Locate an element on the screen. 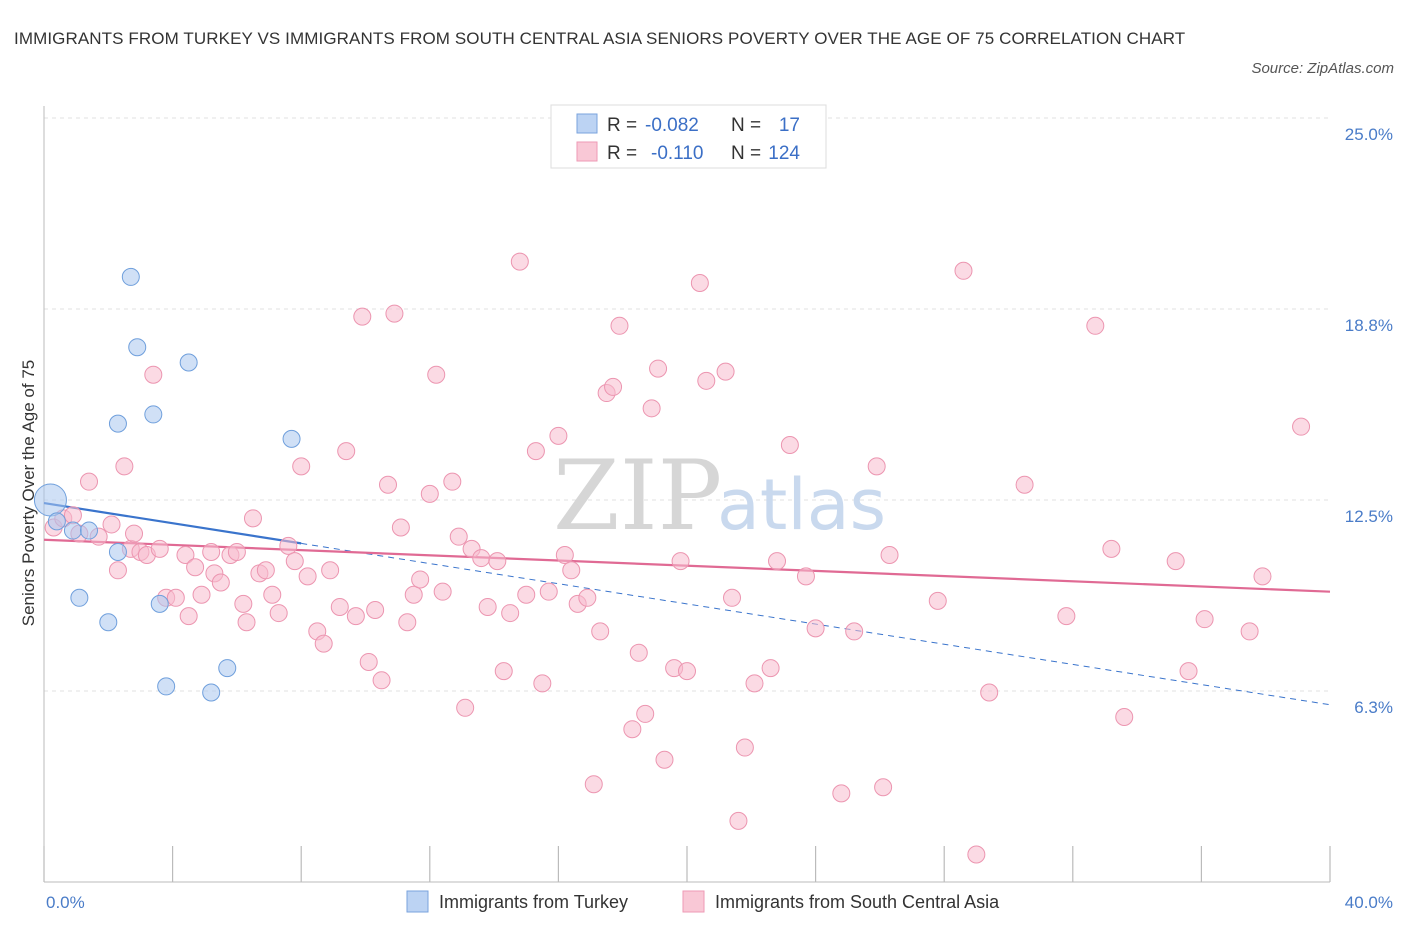  y-tick-label-3: 6.3% is located at coordinates (1373, 707).